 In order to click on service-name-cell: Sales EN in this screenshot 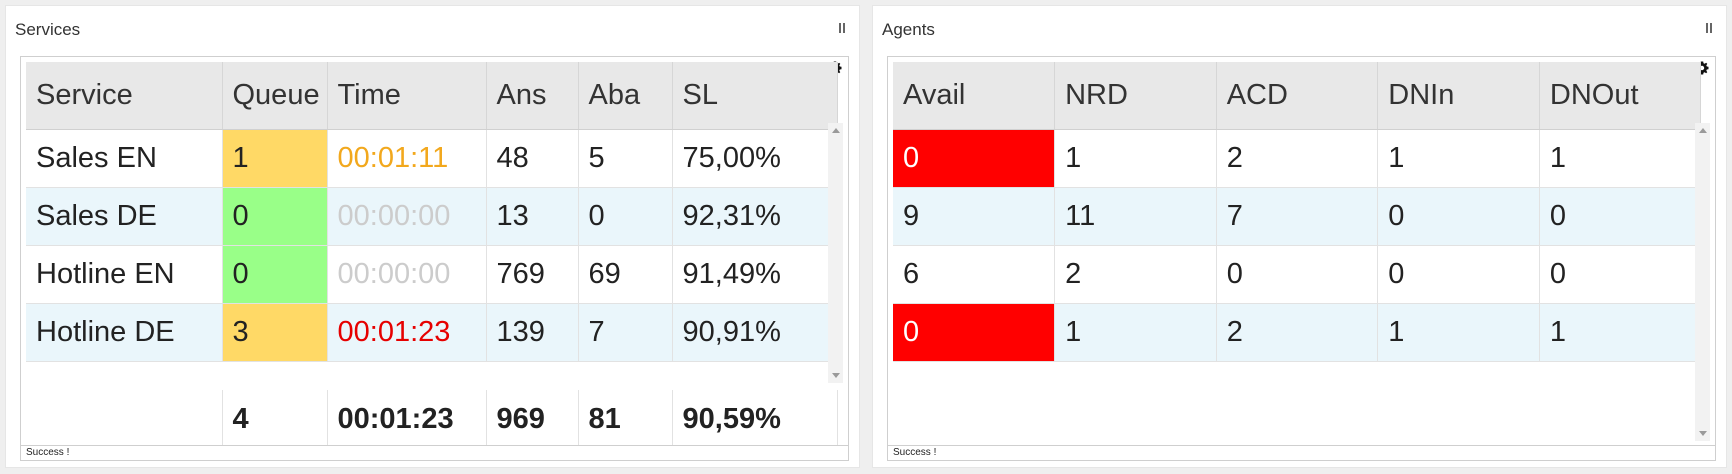, I will do `click(124, 158)`.